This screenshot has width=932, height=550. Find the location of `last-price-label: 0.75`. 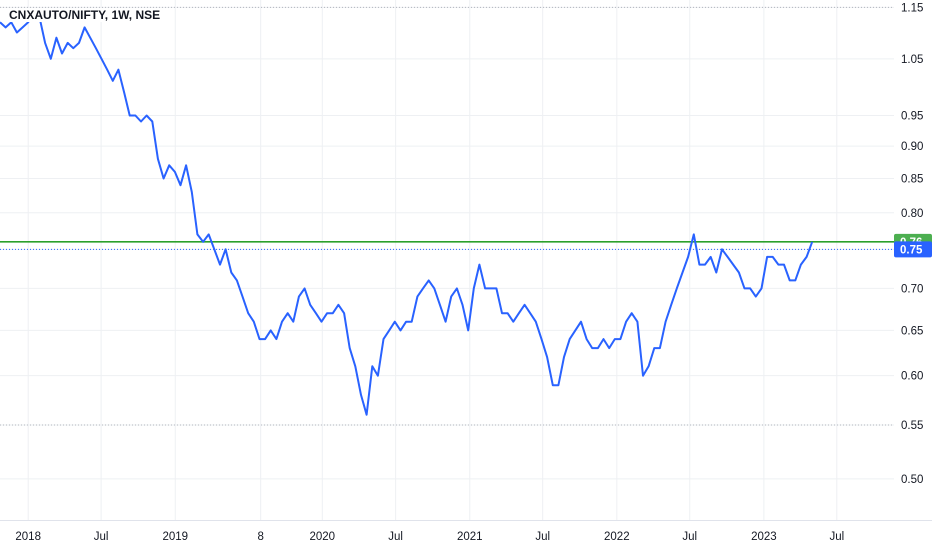

last-price-label: 0.75 is located at coordinates (911, 250).